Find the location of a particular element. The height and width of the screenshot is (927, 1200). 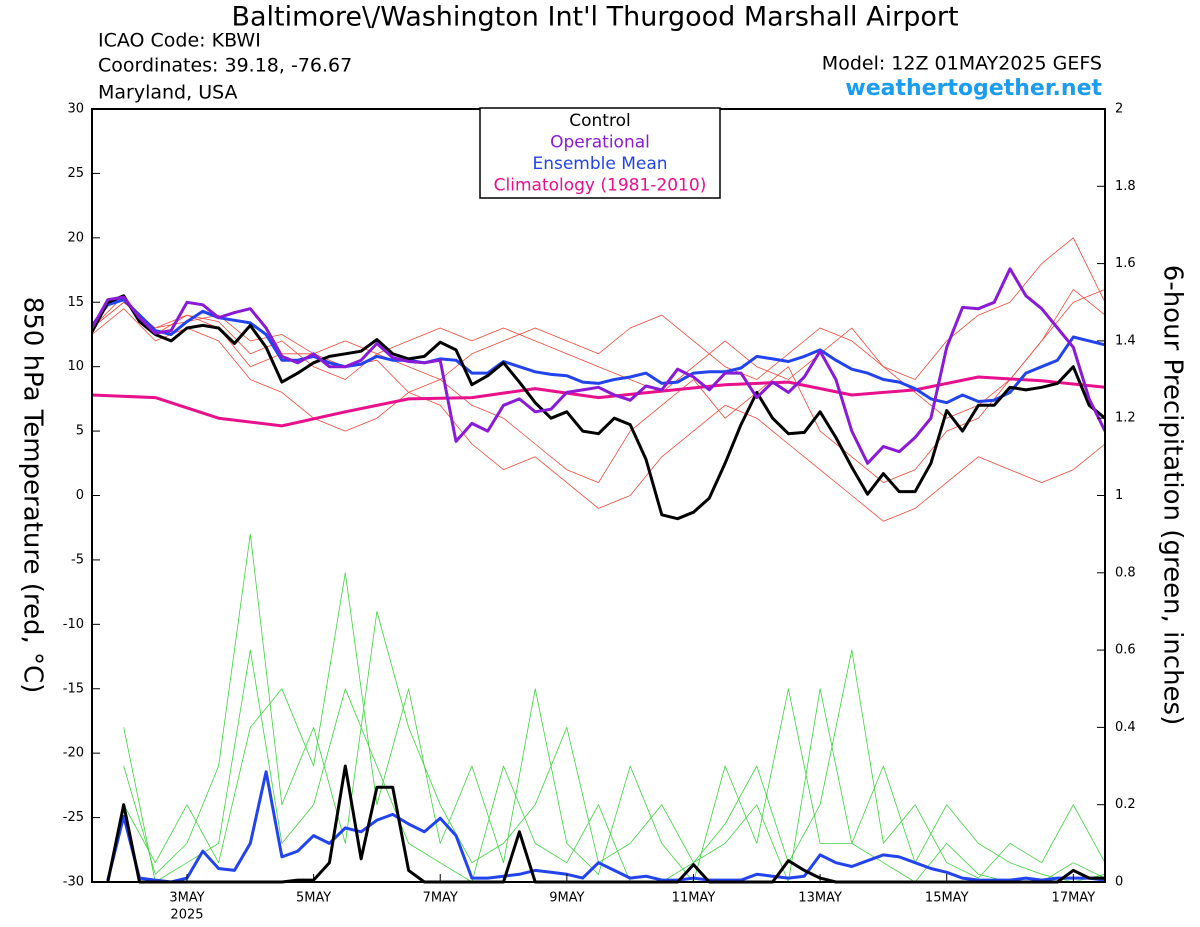

y2-tick-label: 2 is located at coordinates (1119, 109).